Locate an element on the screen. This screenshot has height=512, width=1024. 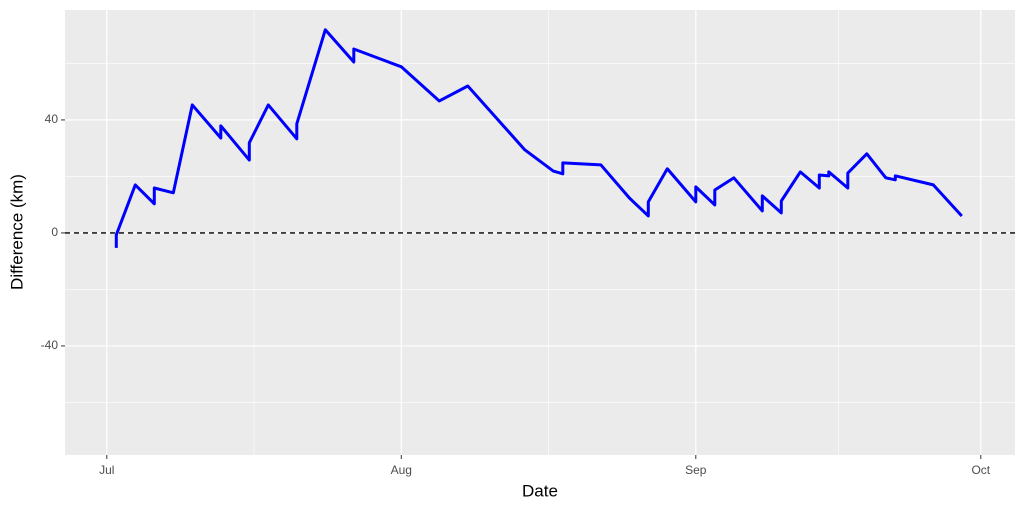
y-axis-title: Difference (km) is located at coordinates (16, 232).